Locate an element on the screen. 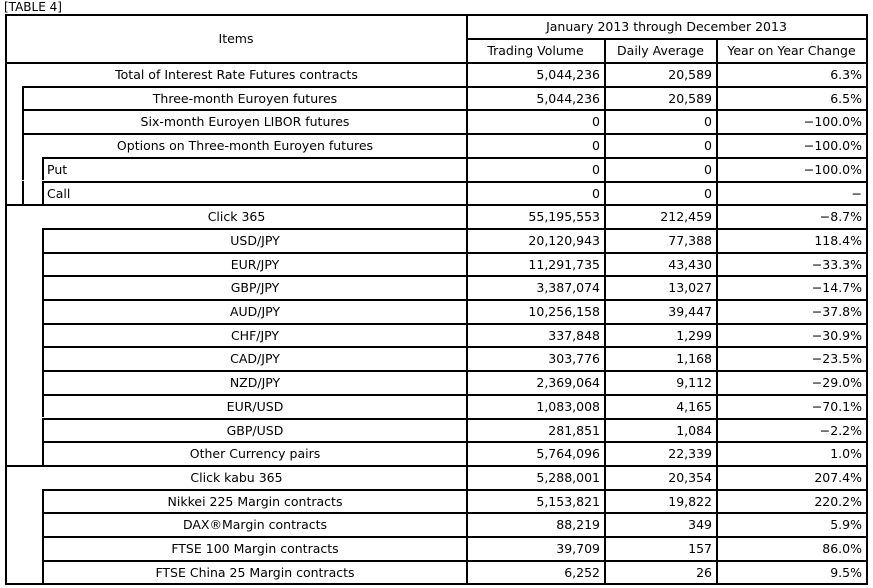 This screenshot has height=588, width=873. yoy-change-cell: −37.8% is located at coordinates (836, 311).